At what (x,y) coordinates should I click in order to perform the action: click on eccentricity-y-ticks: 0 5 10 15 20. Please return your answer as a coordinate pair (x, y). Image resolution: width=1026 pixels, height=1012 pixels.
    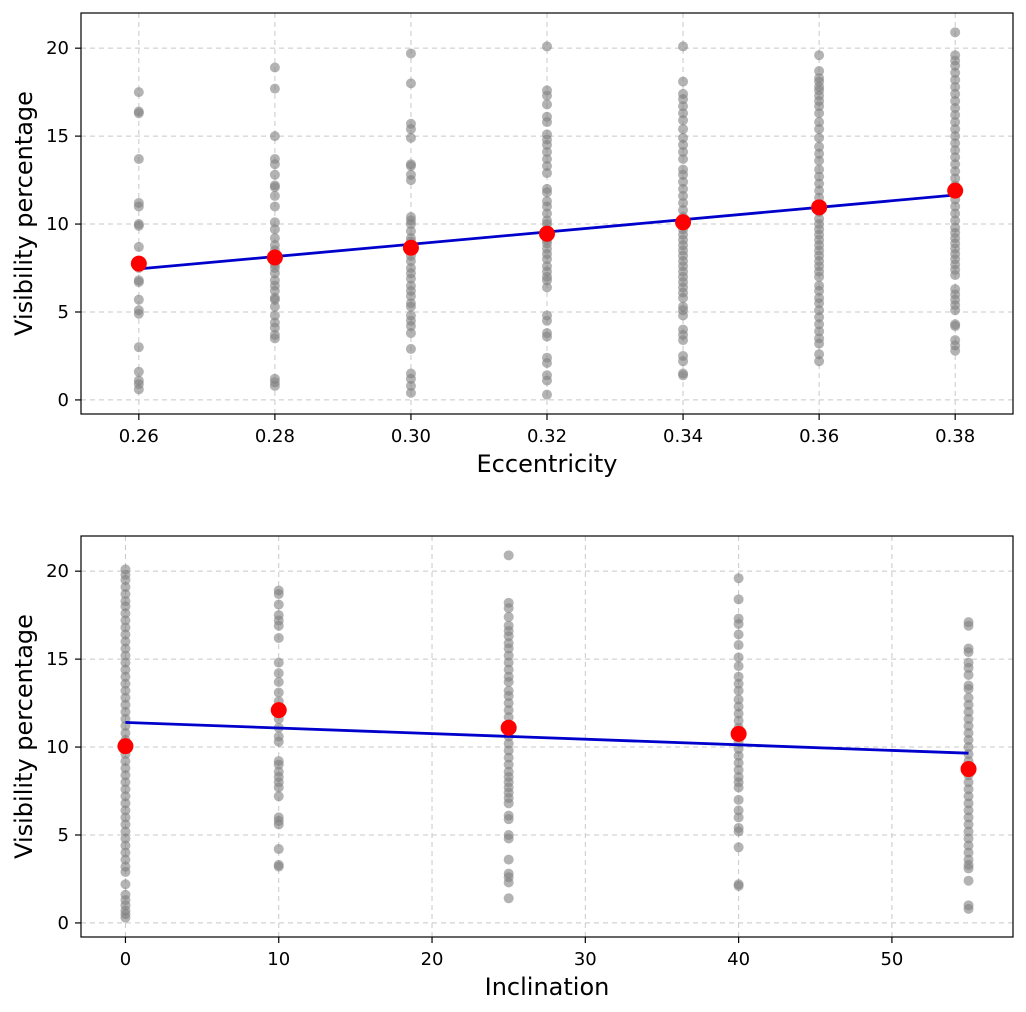
    Looking at the image, I should click on (63, 224).